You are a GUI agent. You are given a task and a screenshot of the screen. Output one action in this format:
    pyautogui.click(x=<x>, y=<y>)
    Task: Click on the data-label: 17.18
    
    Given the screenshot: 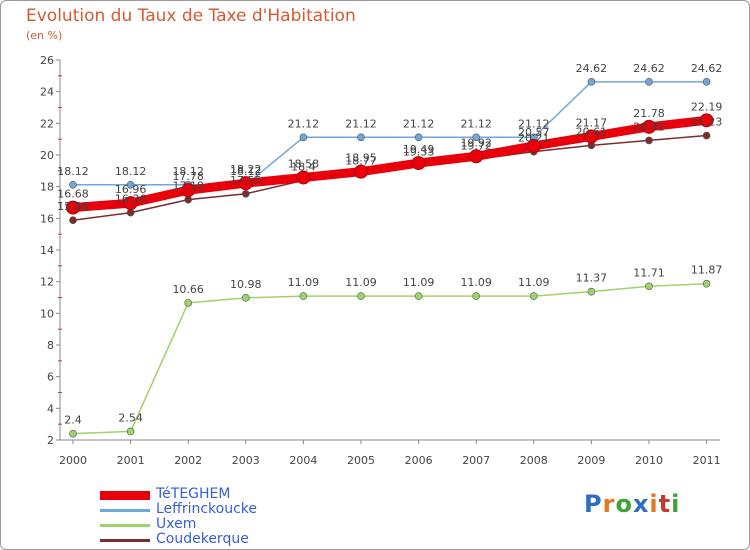 What is the action you would take?
    pyautogui.click(x=188, y=186)
    